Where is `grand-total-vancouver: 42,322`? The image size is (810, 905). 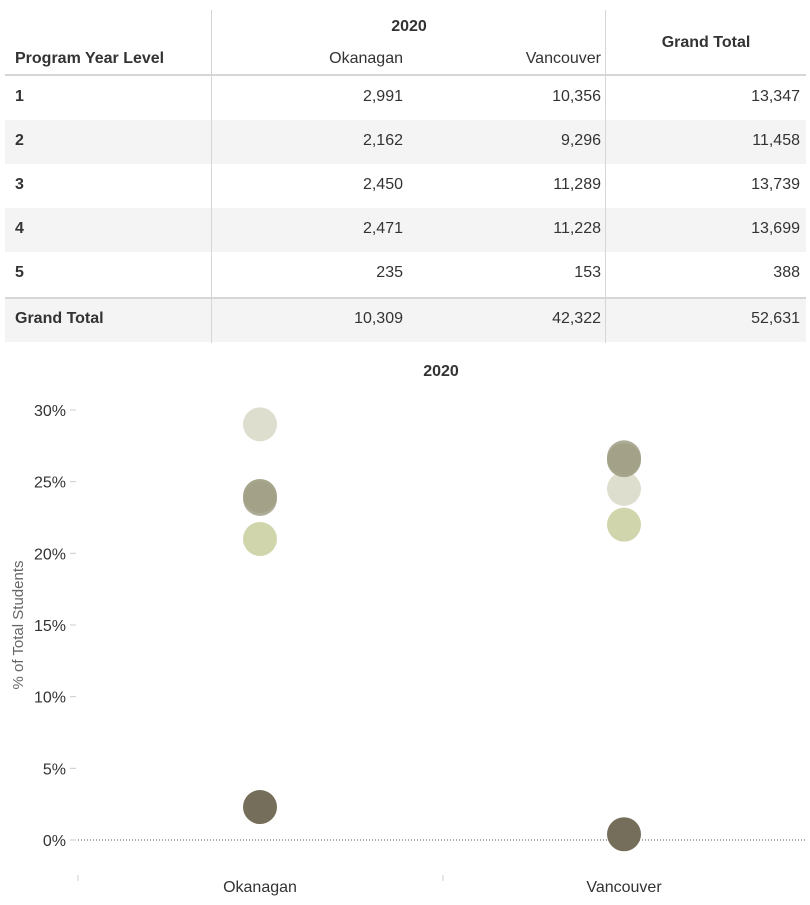
grand-total-vancouver: 42,322 is located at coordinates (576, 318).